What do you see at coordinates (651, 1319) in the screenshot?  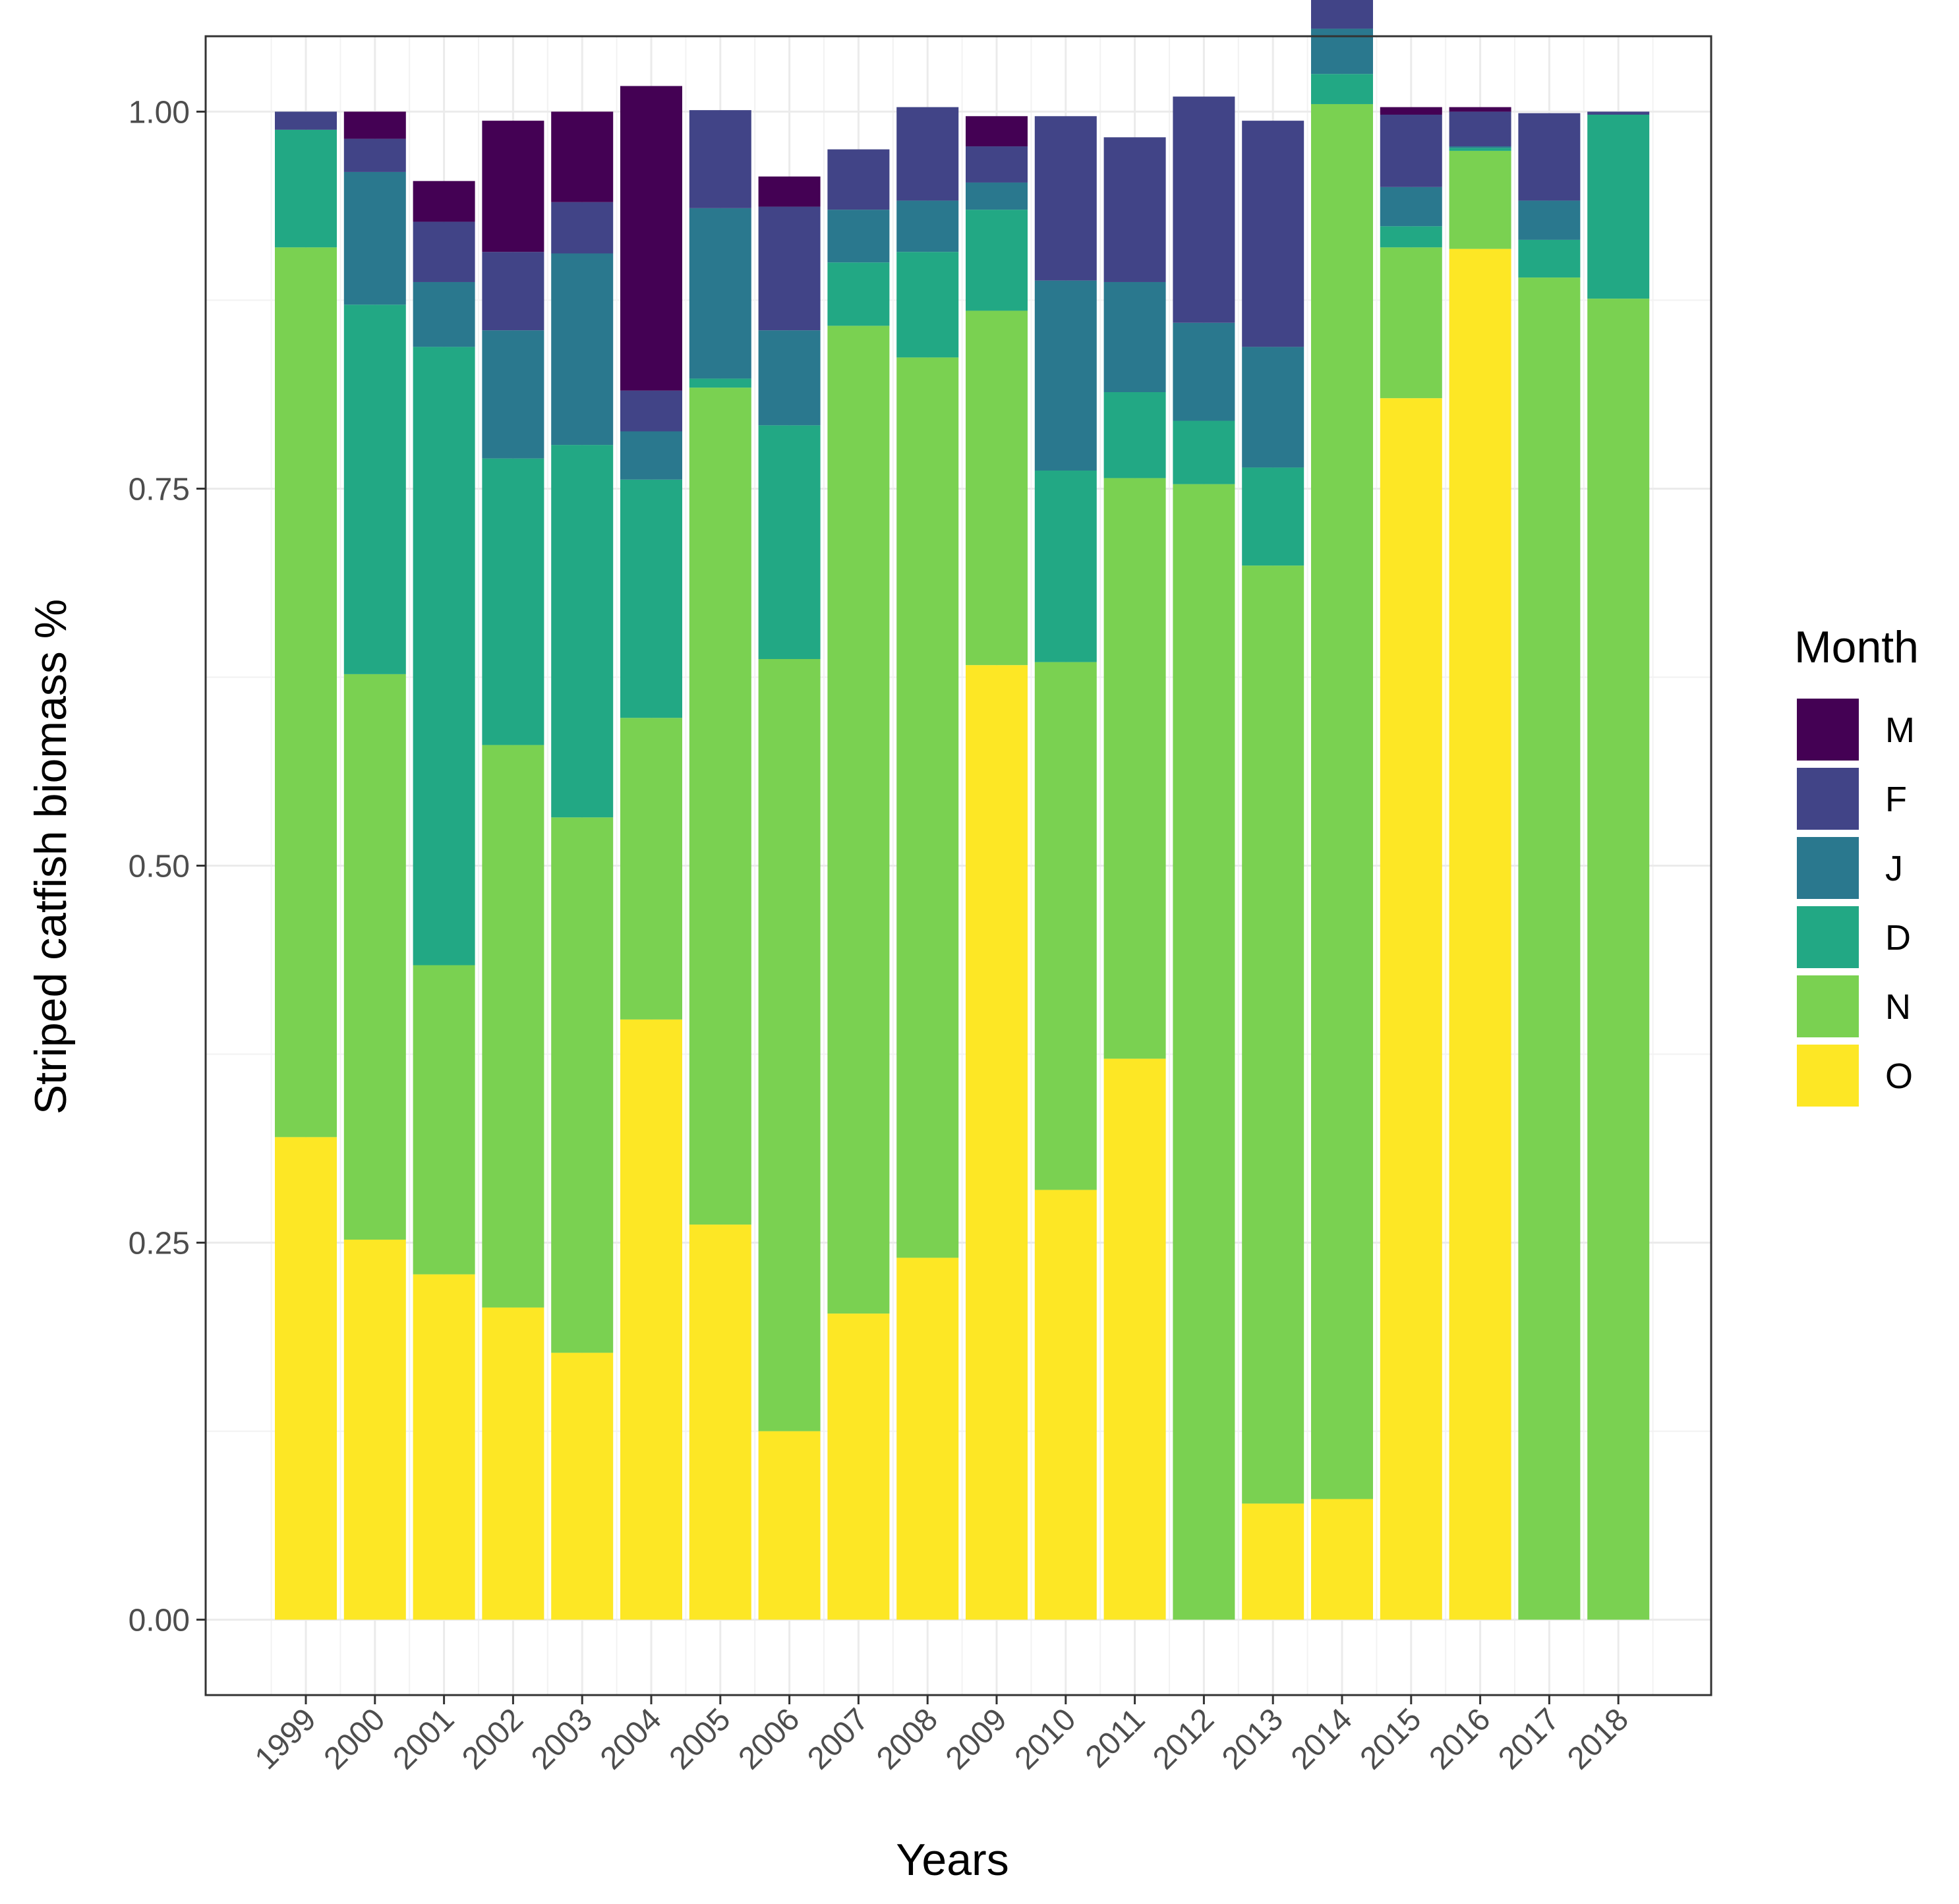 I see `bar-segment-2004-O` at bounding box center [651, 1319].